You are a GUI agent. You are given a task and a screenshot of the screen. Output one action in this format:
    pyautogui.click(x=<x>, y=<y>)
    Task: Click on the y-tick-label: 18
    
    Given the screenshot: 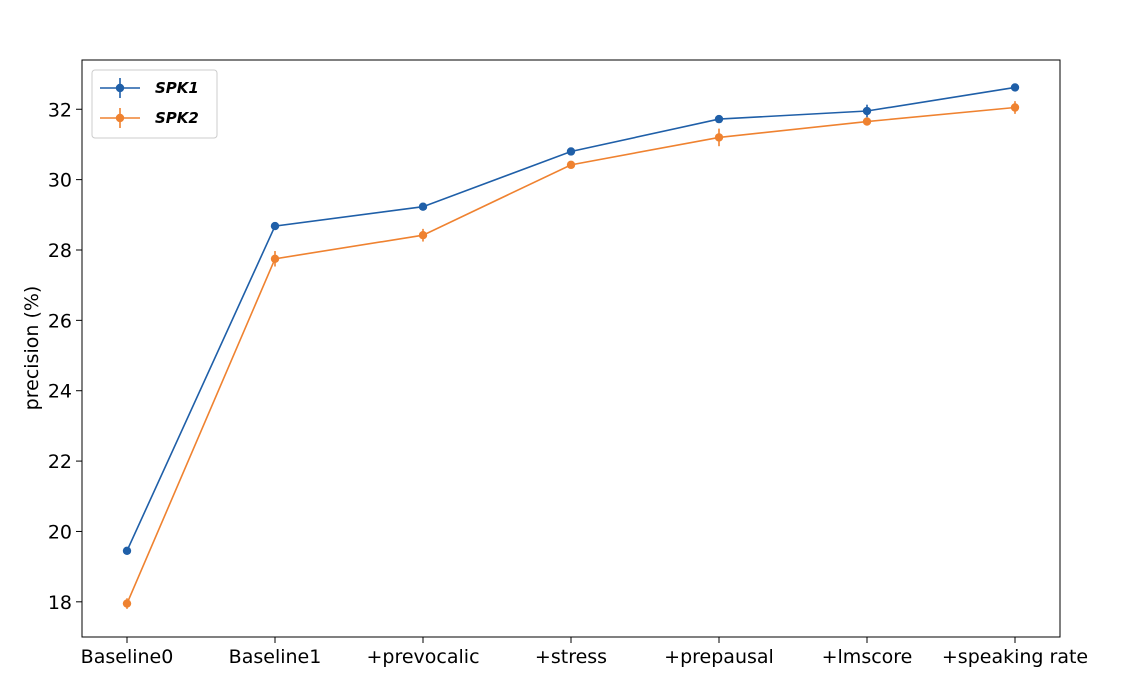 What is the action you would take?
    pyautogui.click(x=60, y=603)
    